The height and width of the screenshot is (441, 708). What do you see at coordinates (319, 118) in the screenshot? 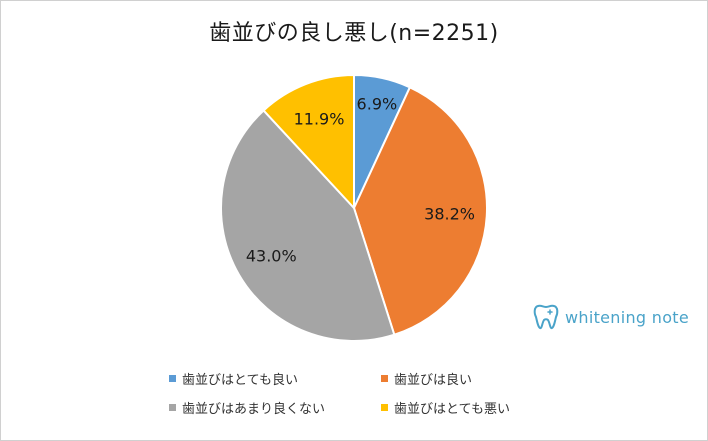
I see `slice-label: 11.9%` at bounding box center [319, 118].